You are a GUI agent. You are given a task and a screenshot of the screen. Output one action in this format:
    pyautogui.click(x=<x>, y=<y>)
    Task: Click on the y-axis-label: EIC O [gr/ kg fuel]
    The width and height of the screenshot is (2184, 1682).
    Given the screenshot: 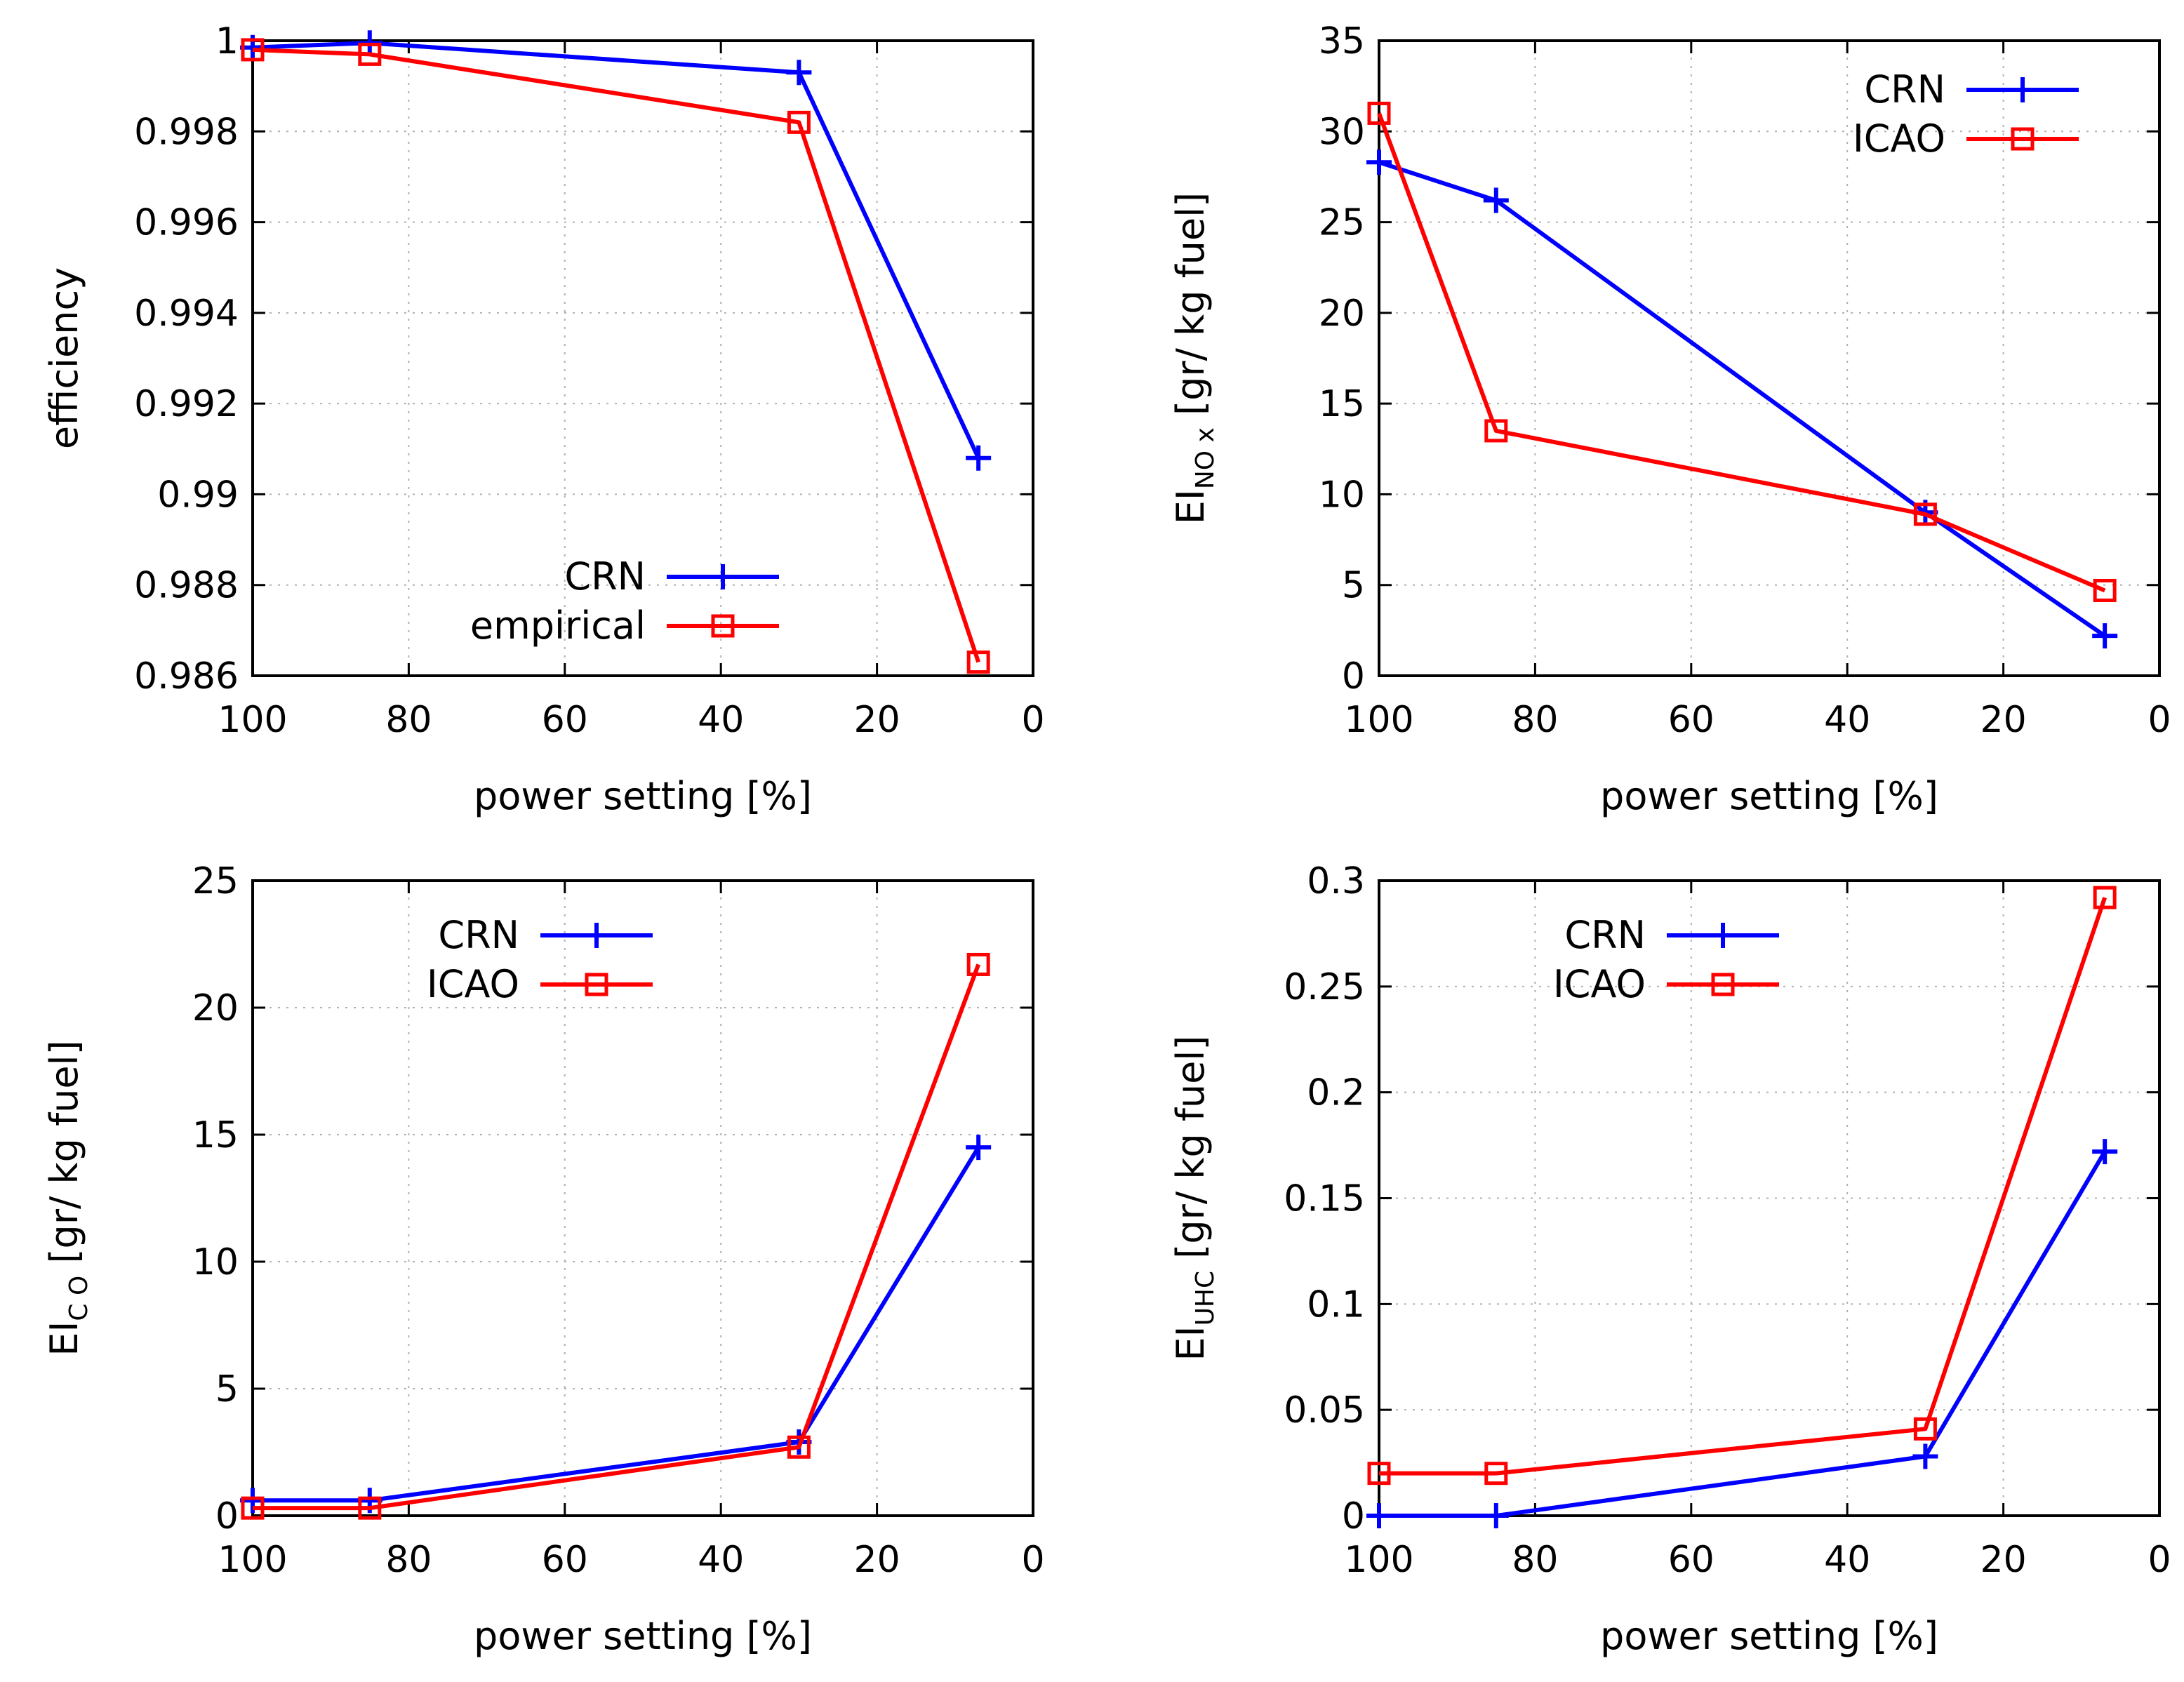 What is the action you would take?
    pyautogui.click(x=68, y=1198)
    